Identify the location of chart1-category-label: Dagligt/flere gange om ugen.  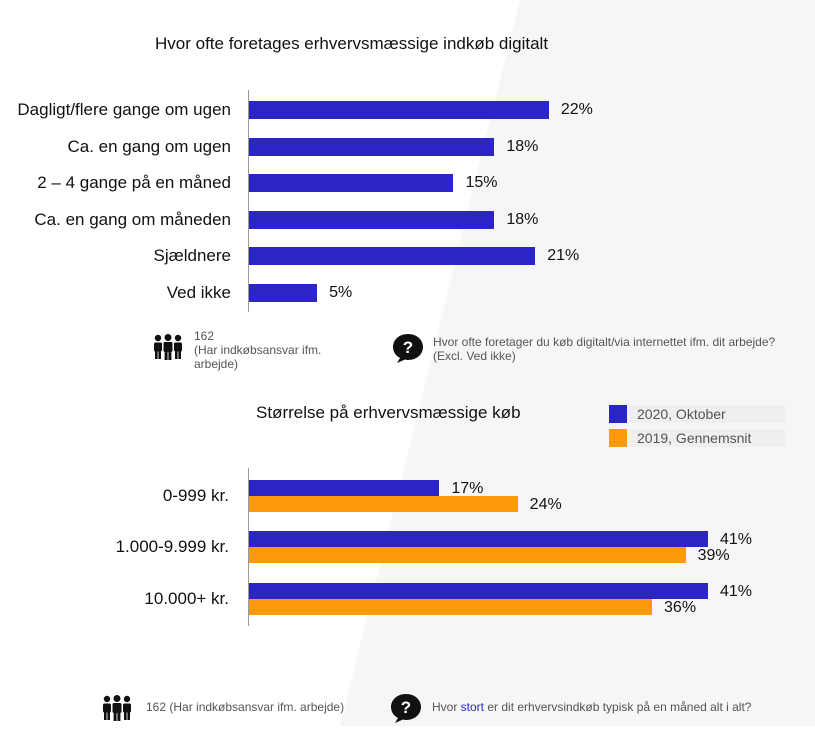
(124, 109).